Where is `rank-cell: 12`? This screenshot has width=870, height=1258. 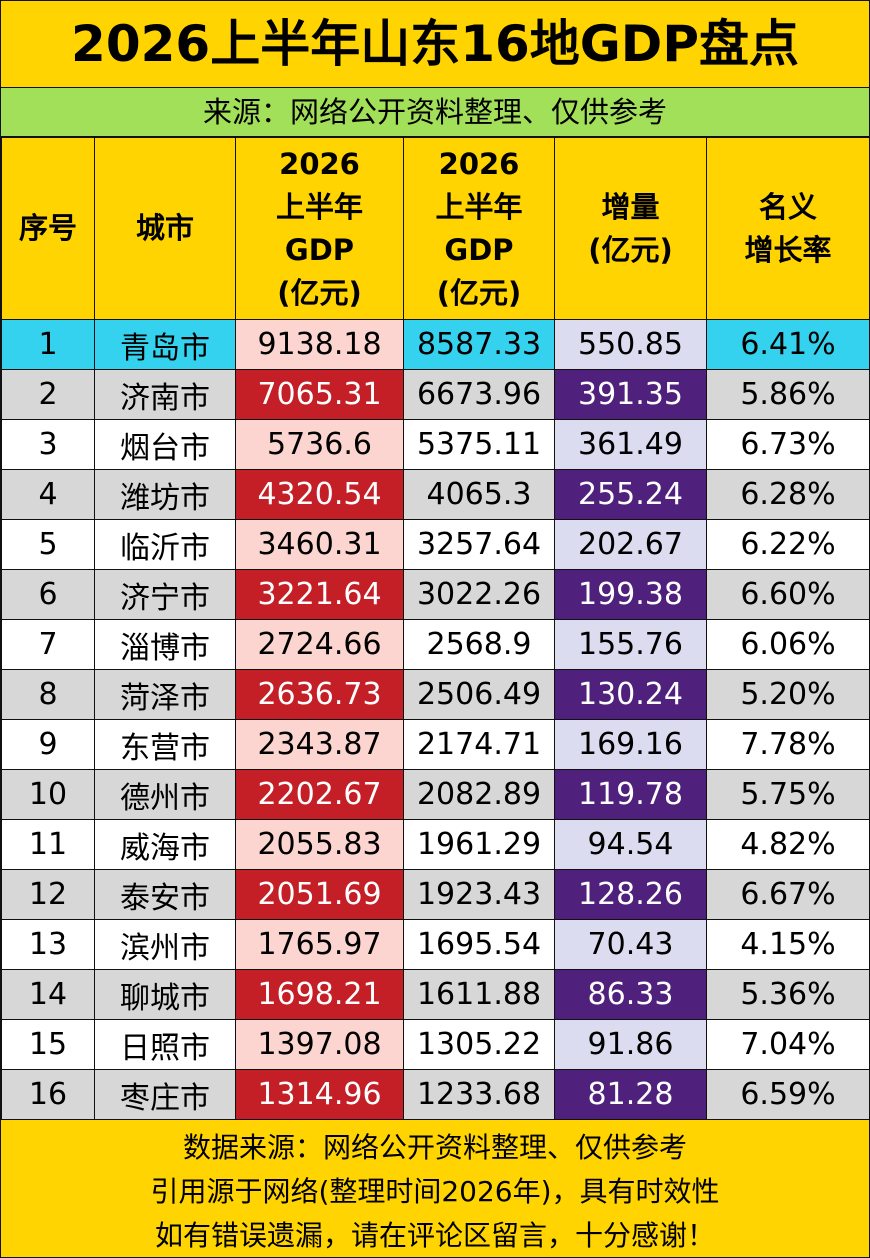
rank-cell: 12 is located at coordinates (48, 894).